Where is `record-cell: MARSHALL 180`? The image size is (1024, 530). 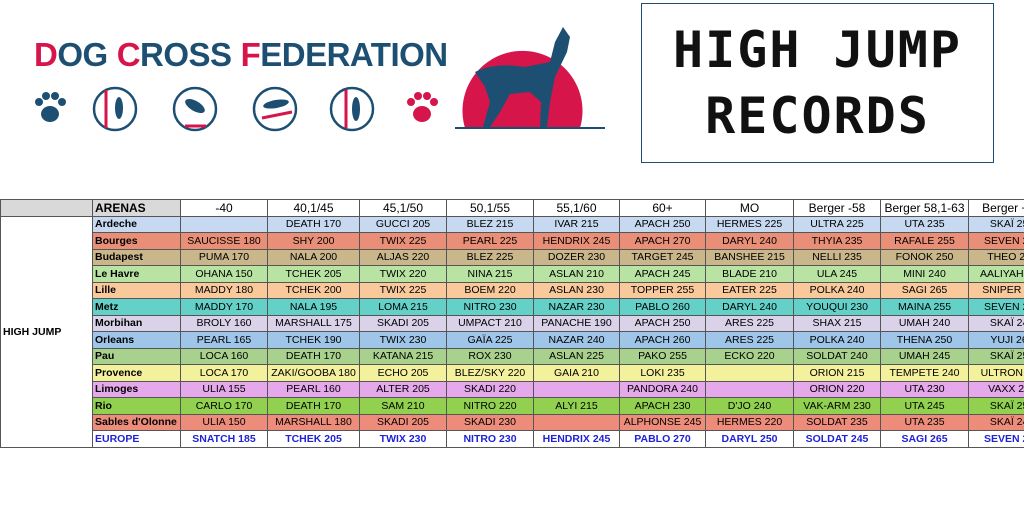 record-cell: MARSHALL 180 is located at coordinates (313, 422).